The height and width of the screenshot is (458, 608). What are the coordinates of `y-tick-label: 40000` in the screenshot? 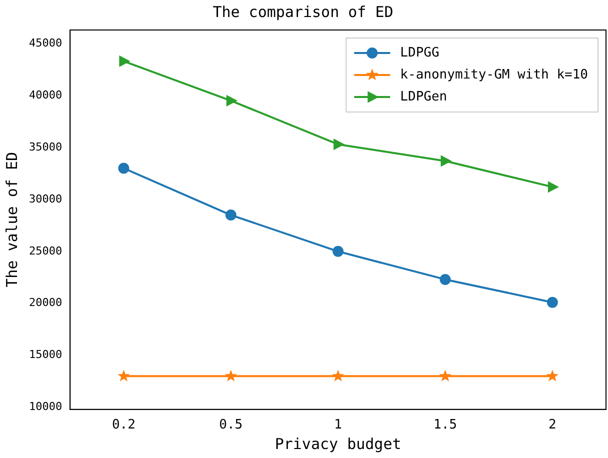 It's located at (45, 95).